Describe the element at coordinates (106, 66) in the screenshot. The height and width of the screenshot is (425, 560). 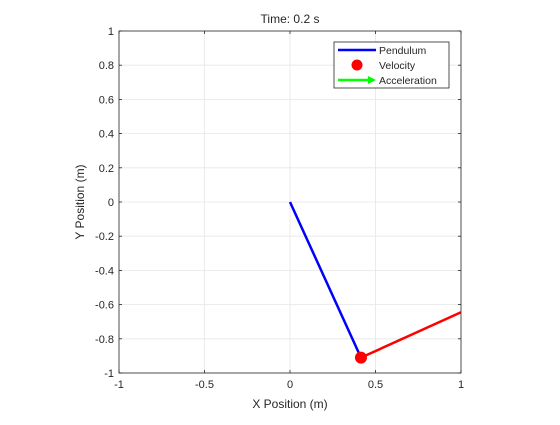
I see `y-tick-label: 0.8` at that location.